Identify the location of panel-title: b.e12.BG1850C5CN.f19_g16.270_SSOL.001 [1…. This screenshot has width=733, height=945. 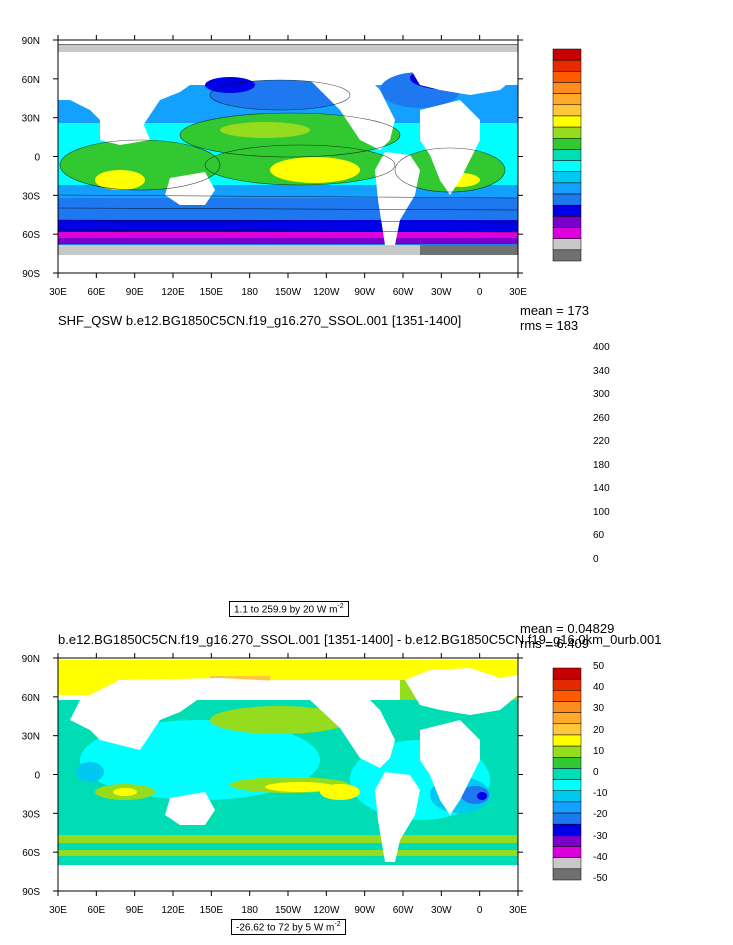
(360, 639).